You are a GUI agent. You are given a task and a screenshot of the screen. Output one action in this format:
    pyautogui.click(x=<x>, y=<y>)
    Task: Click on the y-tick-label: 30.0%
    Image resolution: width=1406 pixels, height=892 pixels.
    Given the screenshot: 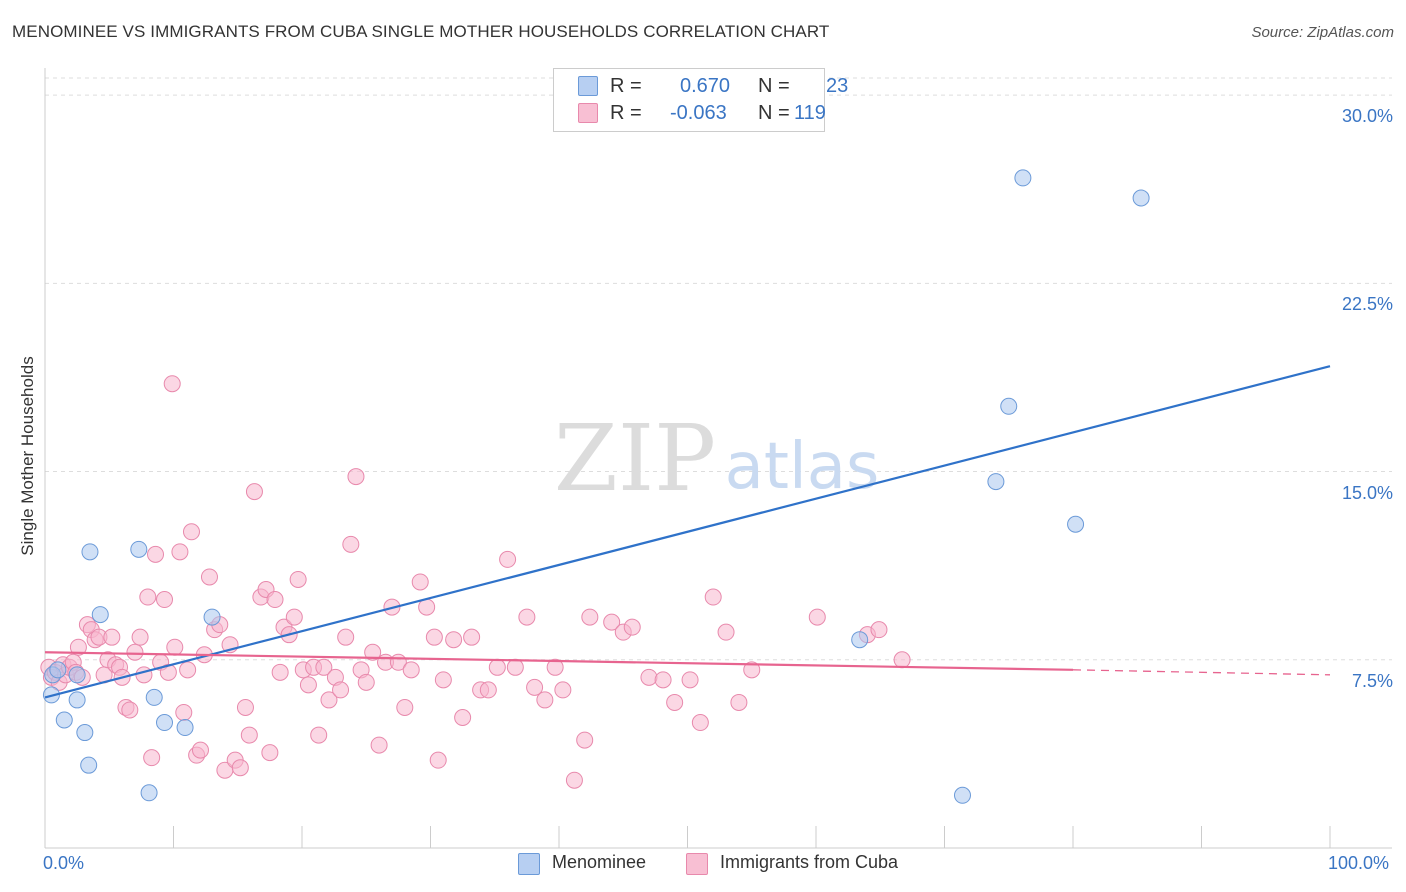 What is the action you would take?
    pyautogui.click(x=1367, y=116)
    